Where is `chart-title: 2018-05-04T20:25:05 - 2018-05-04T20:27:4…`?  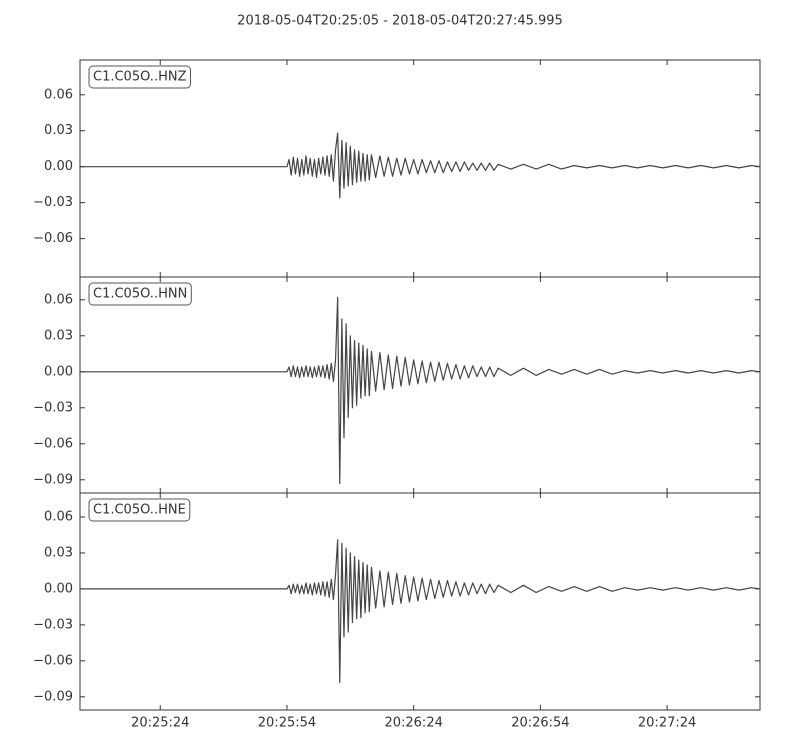 chart-title: 2018-05-04T20:25:05 - 2018-05-04T20:27:4… is located at coordinates (400, 21).